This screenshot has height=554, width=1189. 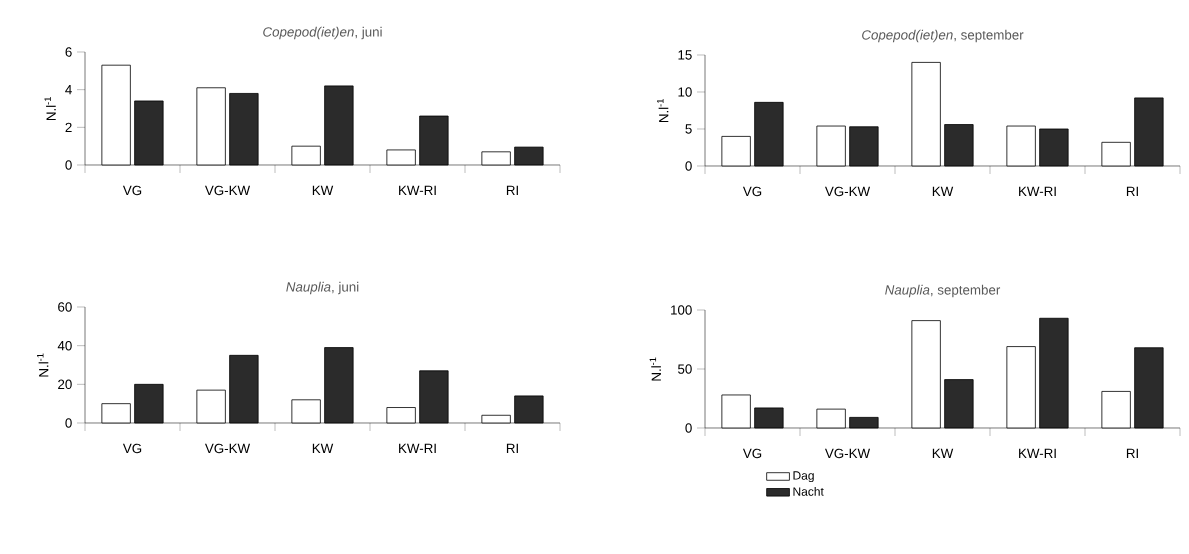 What do you see at coordinates (685, 92) in the screenshot?
I see `y-tick-label: 10` at bounding box center [685, 92].